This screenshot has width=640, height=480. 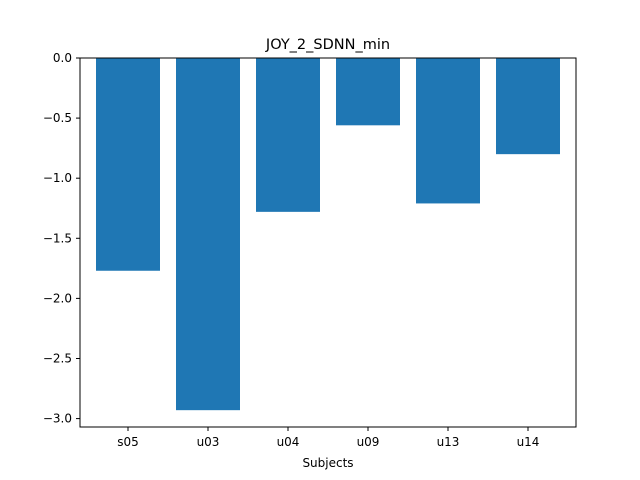 What do you see at coordinates (57, 178) in the screenshot?
I see `y-tick-label: −1.0` at bounding box center [57, 178].